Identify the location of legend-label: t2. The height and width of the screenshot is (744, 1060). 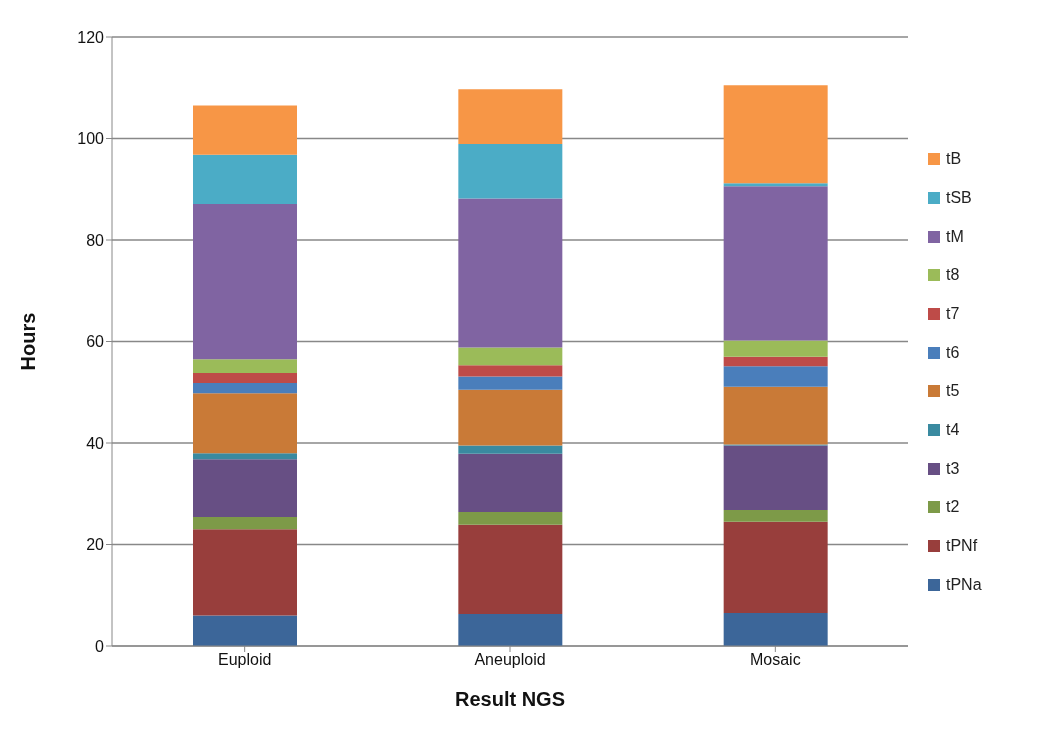
(953, 507).